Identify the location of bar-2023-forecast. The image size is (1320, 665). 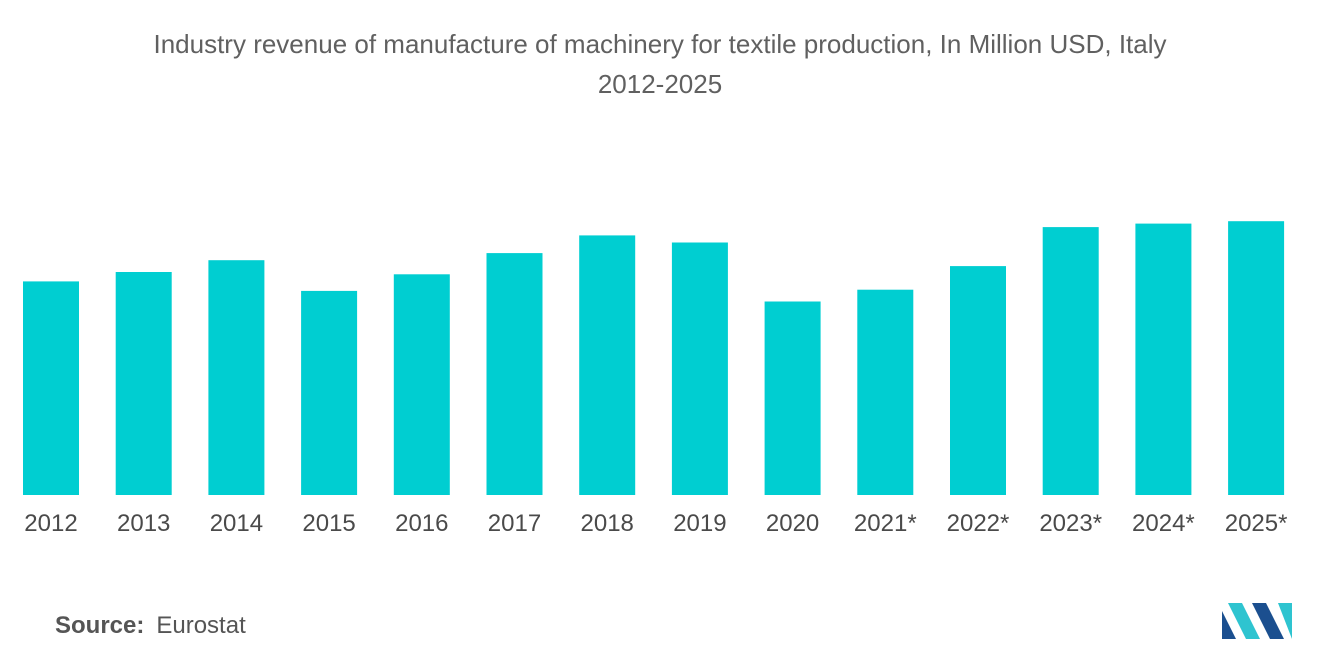
(1070, 361).